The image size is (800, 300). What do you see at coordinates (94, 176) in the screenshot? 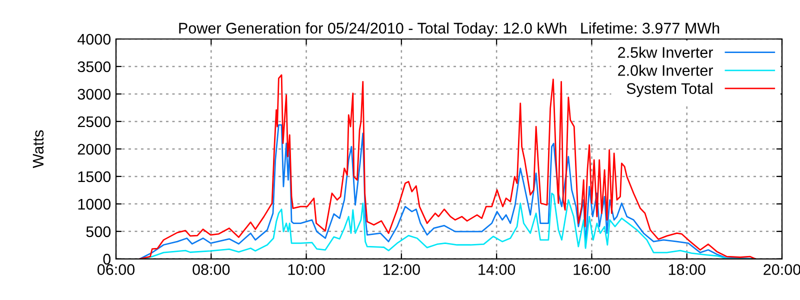
I see `y-tick-label: 1500` at bounding box center [94, 176].